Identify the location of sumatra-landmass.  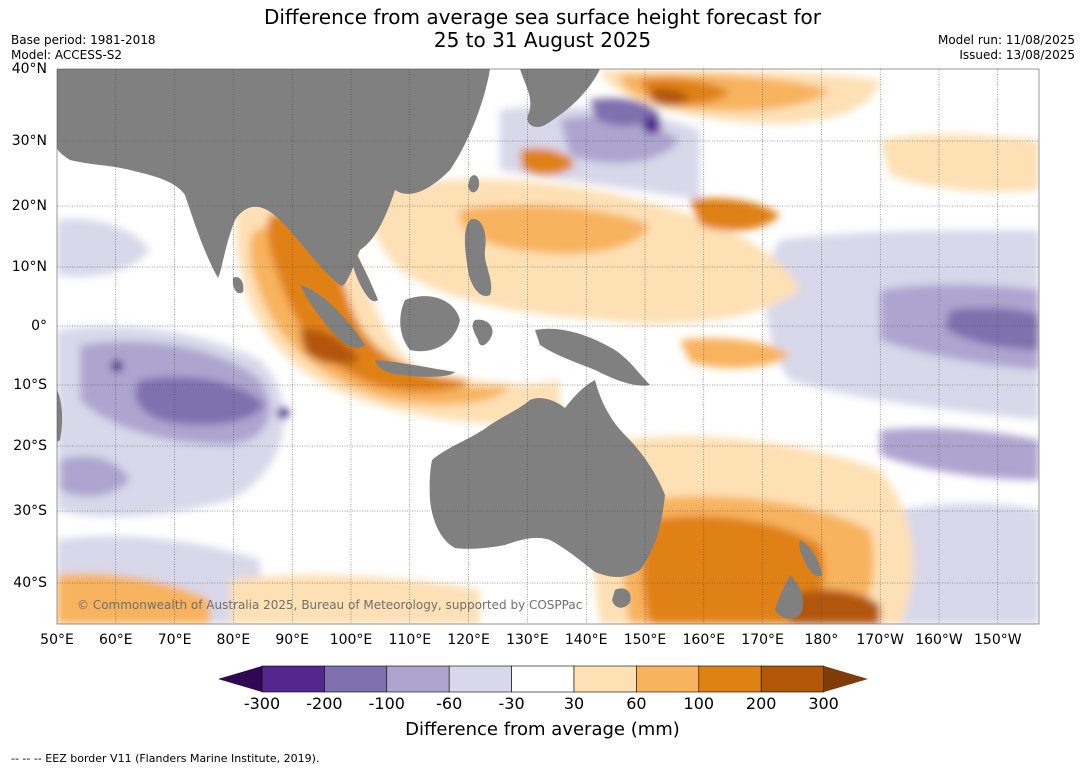
(332, 316).